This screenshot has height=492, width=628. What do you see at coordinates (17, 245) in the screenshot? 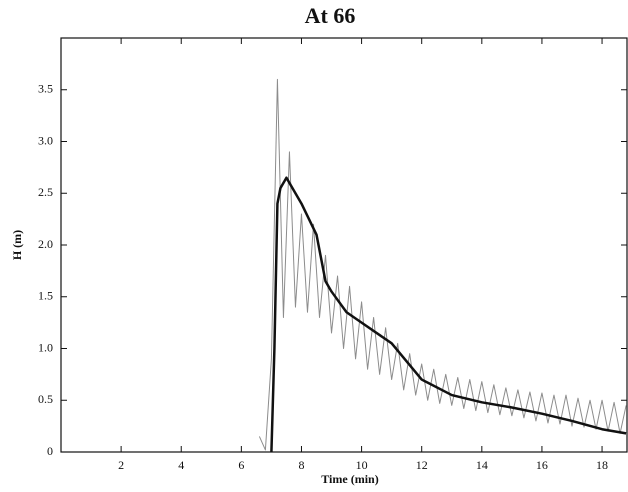
I see `y-axis-label: H (m)` at bounding box center [17, 245].